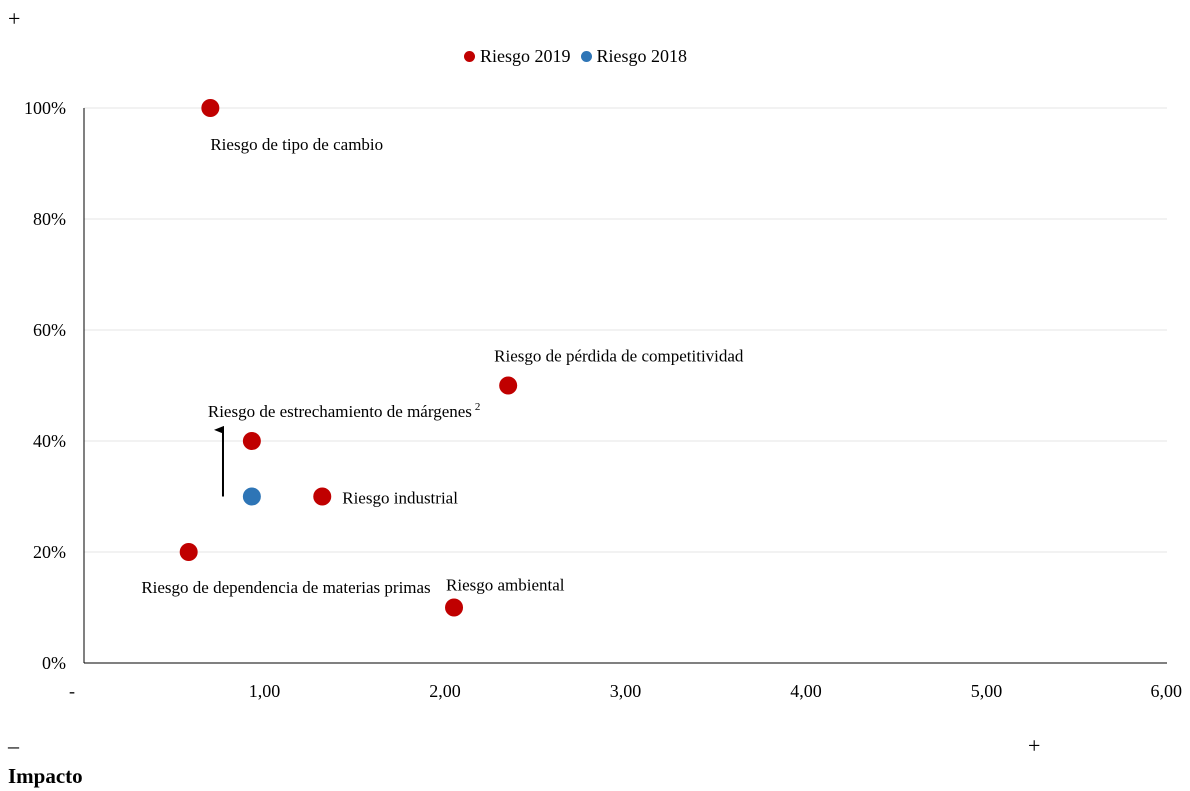  What do you see at coordinates (586, 56) in the screenshot?
I see `legend-marker-2018` at bounding box center [586, 56].